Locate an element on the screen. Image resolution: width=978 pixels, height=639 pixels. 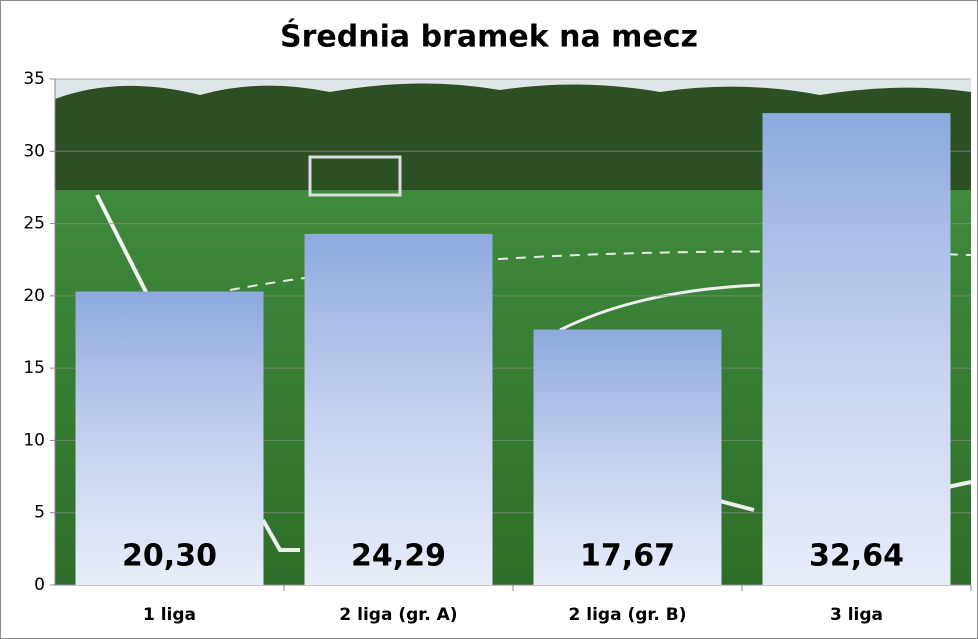
value-label: 20,30 is located at coordinates (169, 556).